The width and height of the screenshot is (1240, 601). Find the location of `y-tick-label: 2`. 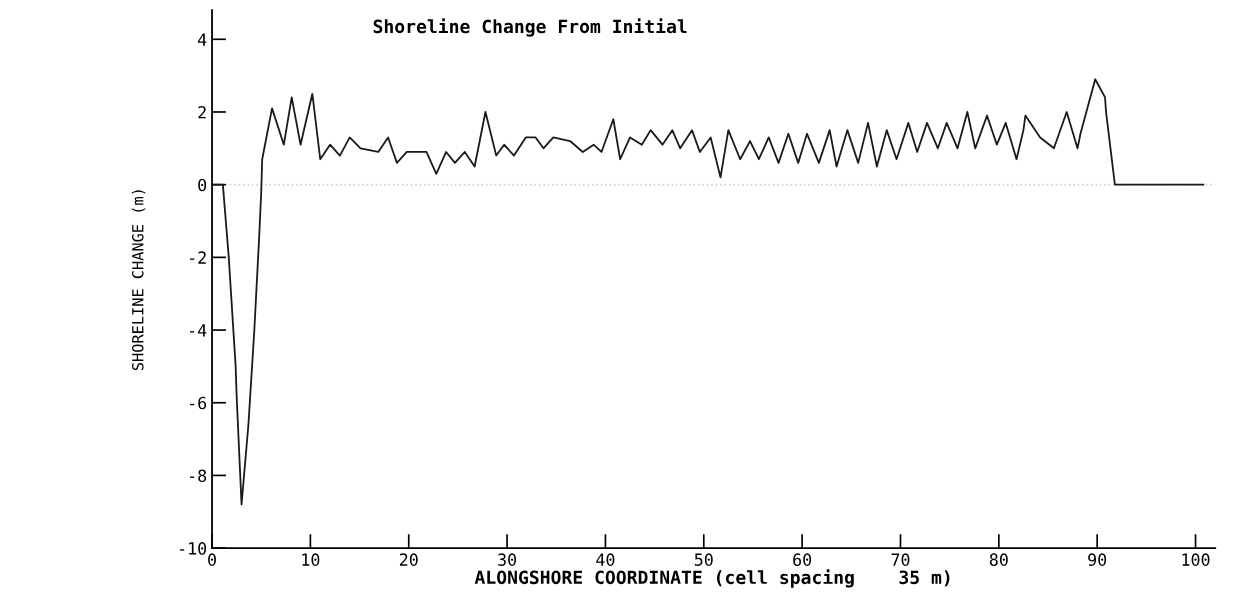

y-tick-label: 2 is located at coordinates (202, 112).